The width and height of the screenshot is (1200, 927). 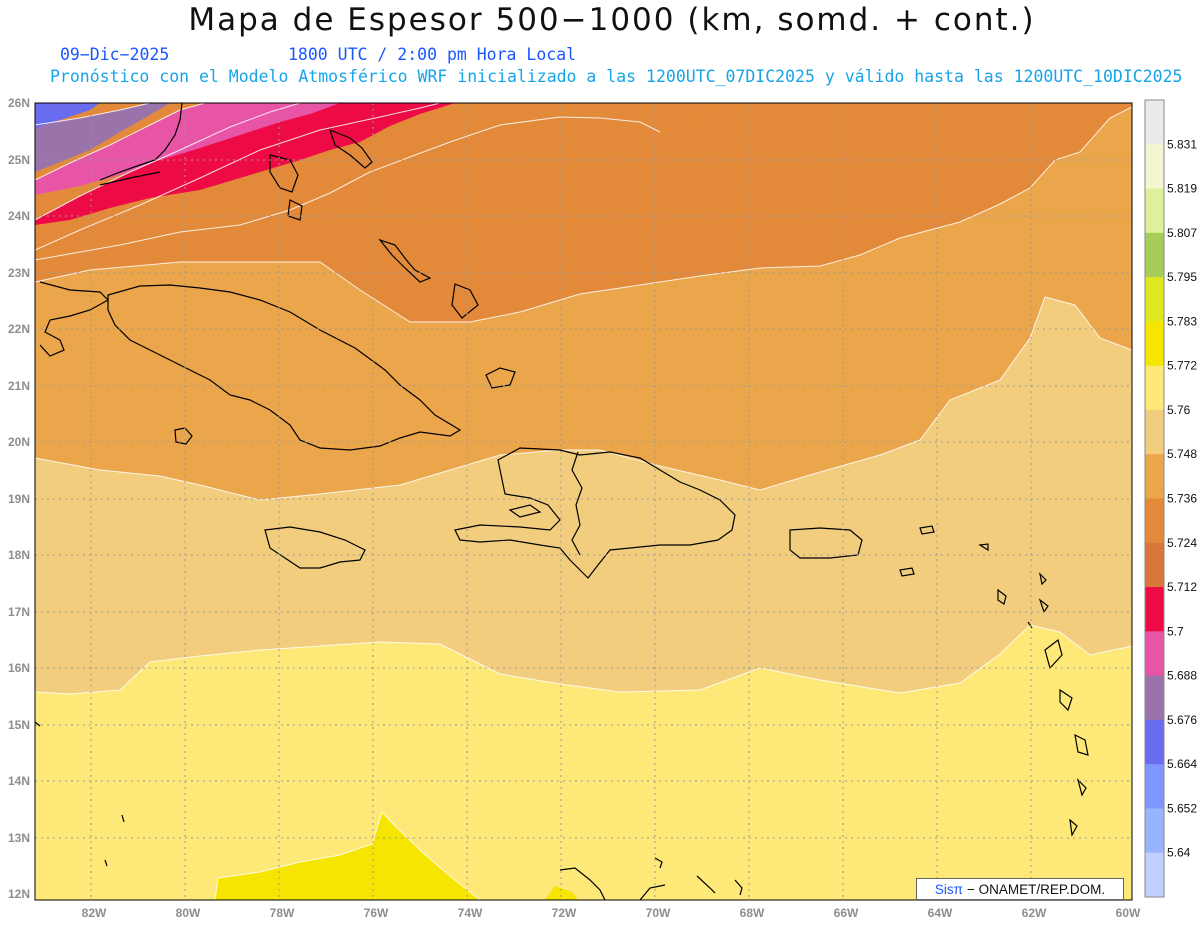 I want to click on coast-cuba, so click(x=250, y=366).